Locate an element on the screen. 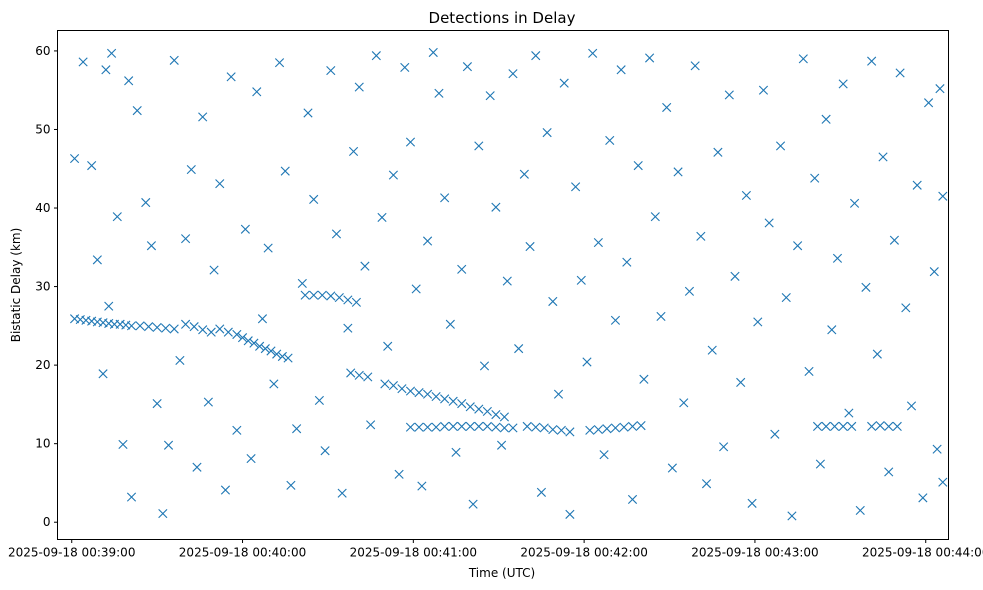  x-tick-label: 2025-09-18 00:42:00 is located at coordinates (583, 553).